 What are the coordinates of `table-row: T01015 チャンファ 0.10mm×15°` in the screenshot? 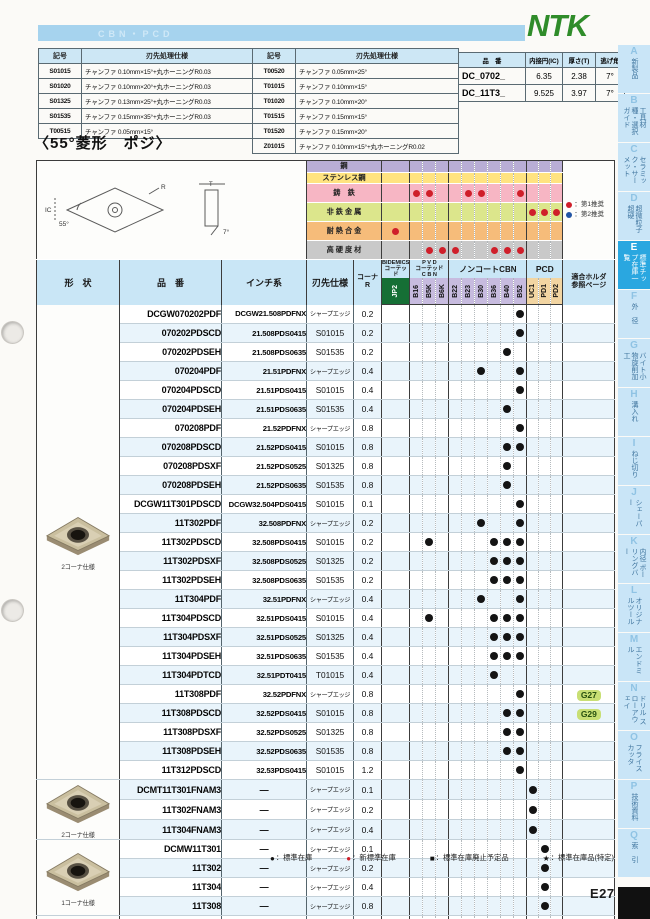 It's located at (355, 86).